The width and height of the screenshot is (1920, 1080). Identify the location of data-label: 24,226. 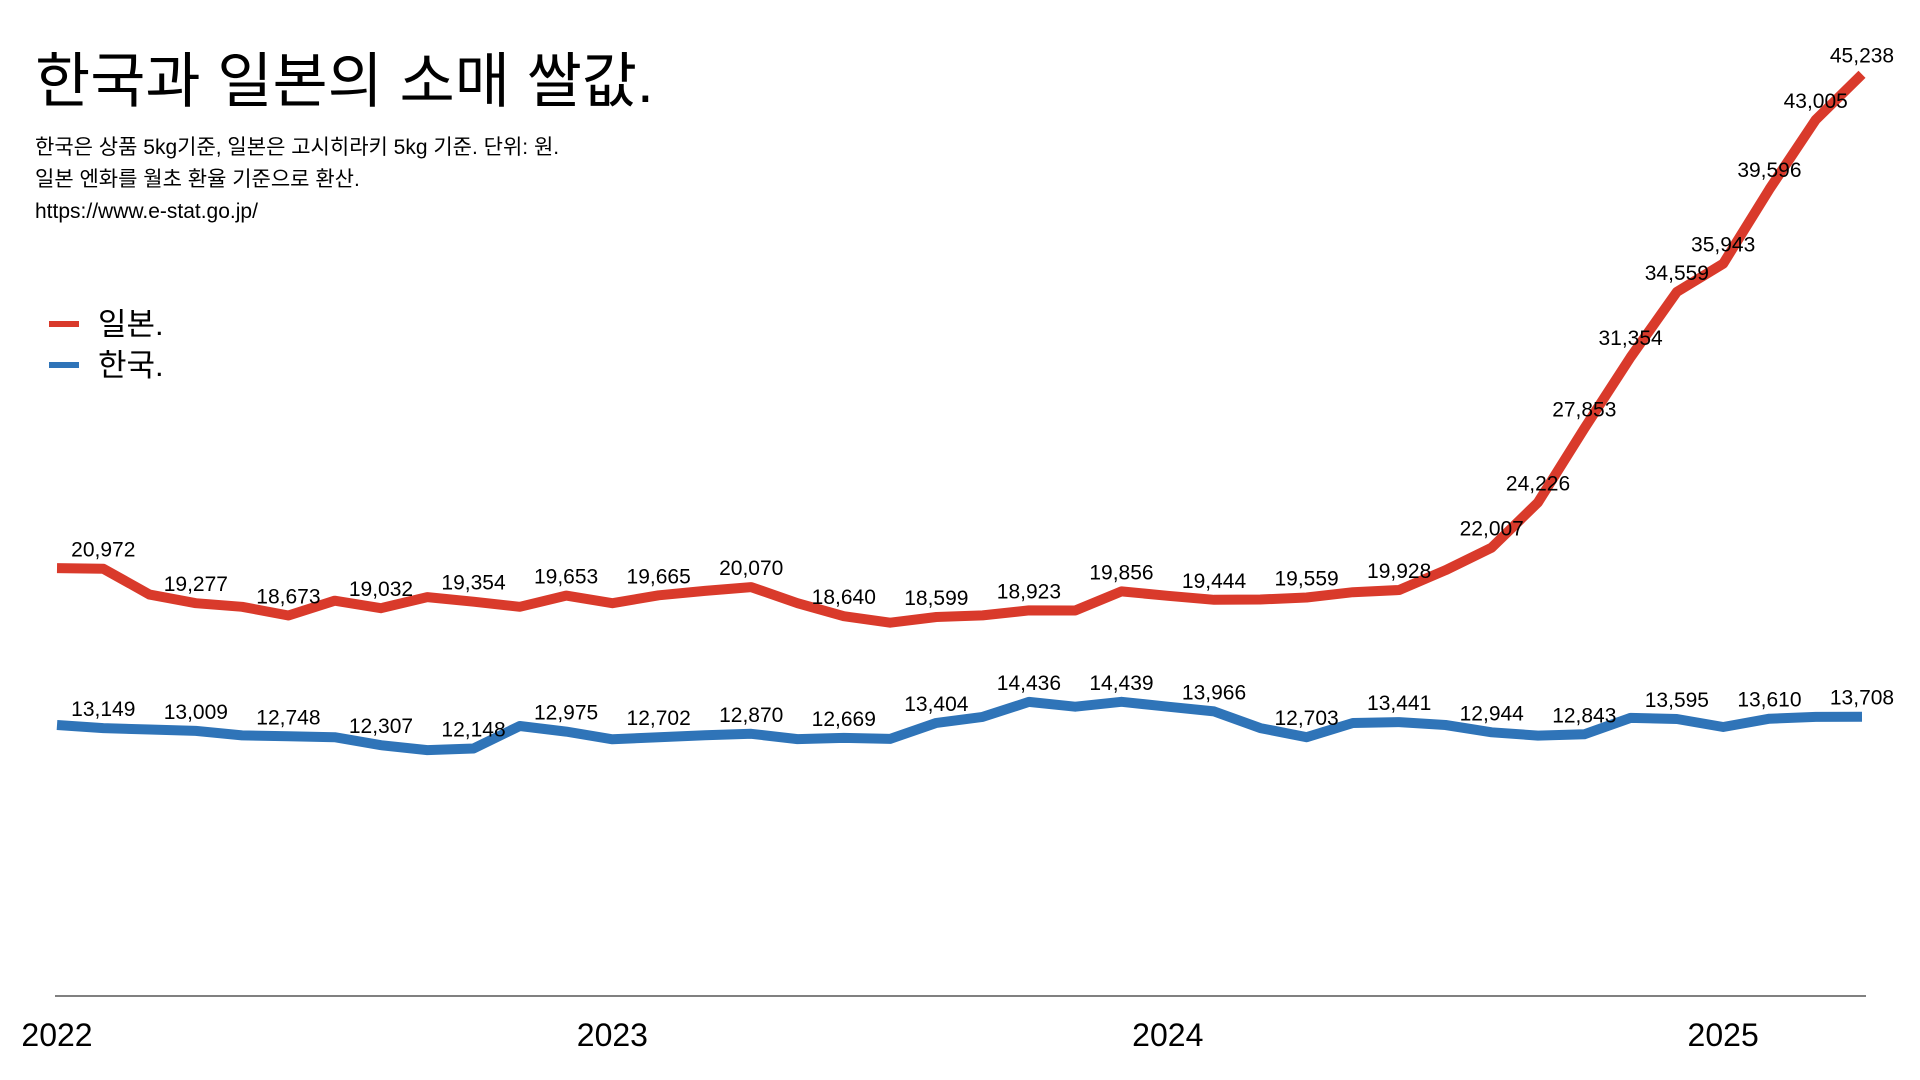
(1538, 483).